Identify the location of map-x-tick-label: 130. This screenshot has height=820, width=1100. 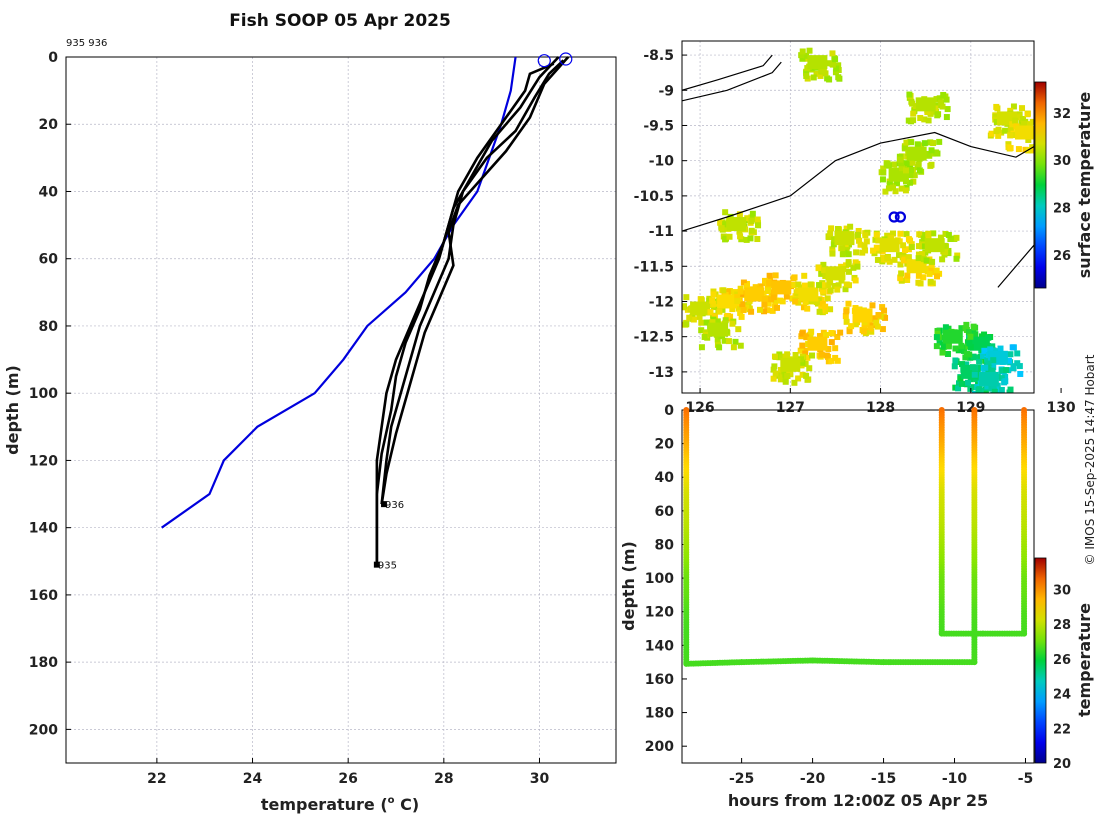
(1060, 408).